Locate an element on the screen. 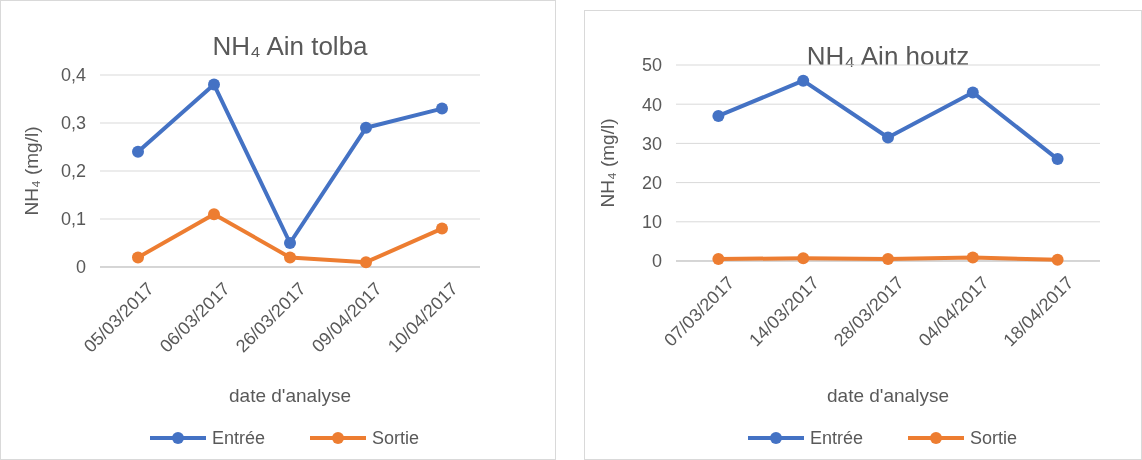 This screenshot has height=460, width=1142. chart-title: NH₄ Ain houtz is located at coordinates (888, 56).